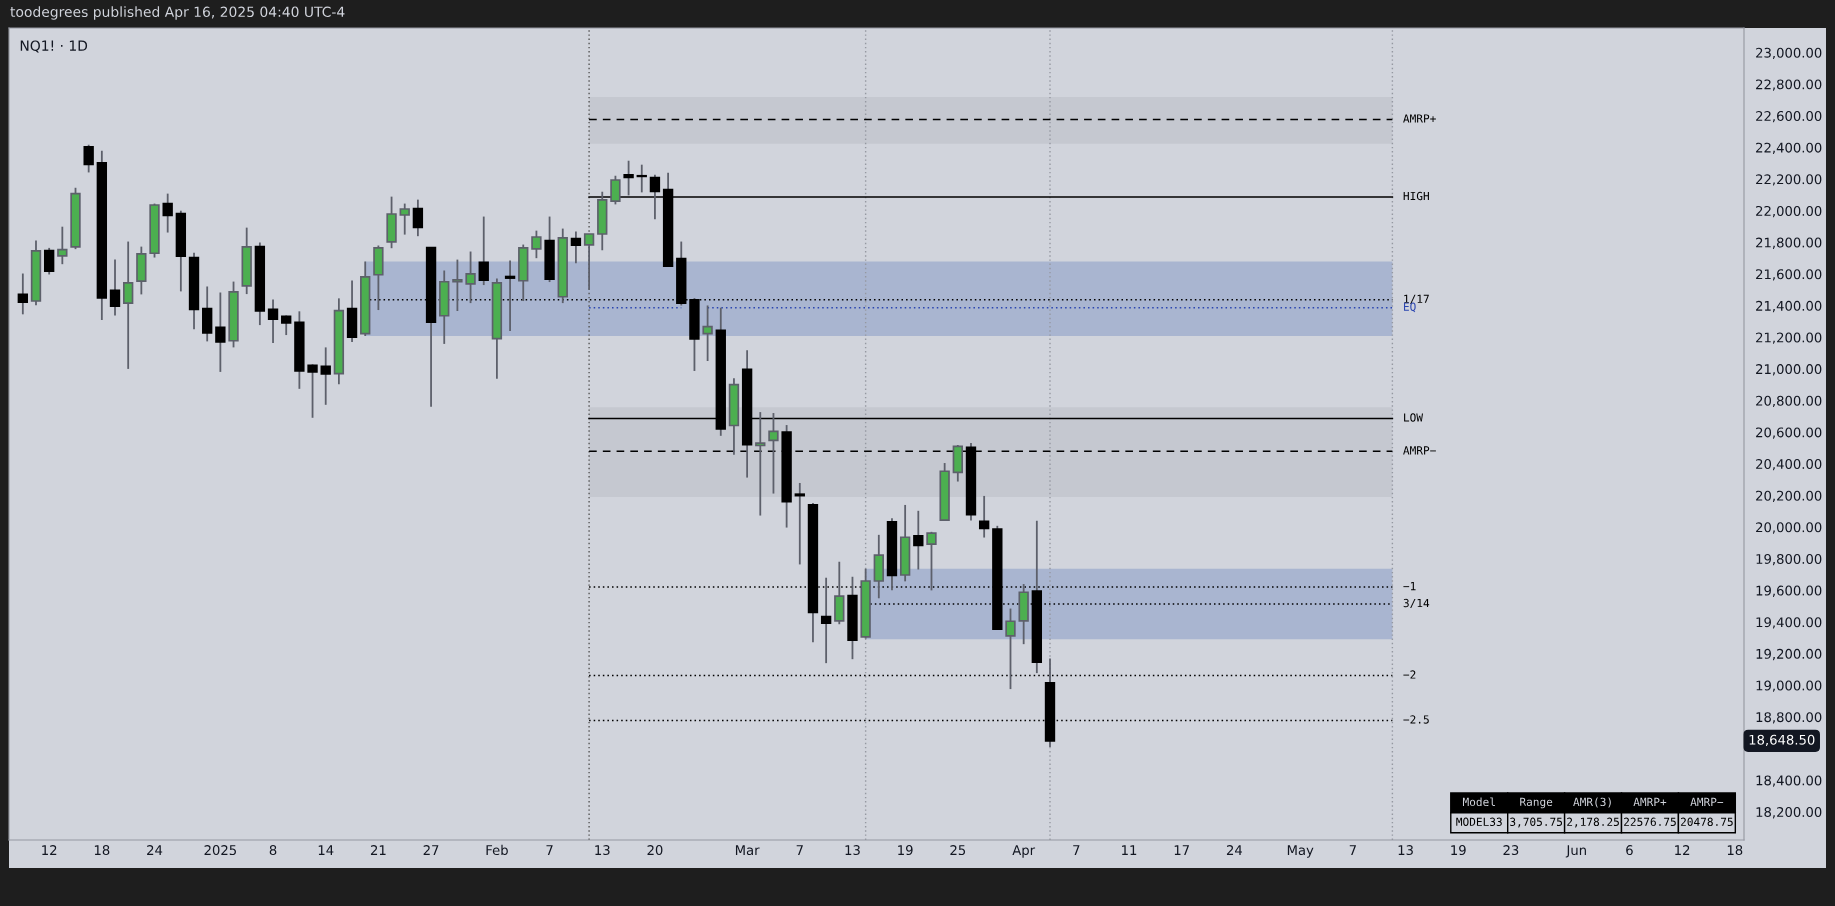  What do you see at coordinates (1706, 821) in the screenshot?
I see `annotation: 20478.75` at bounding box center [1706, 821].